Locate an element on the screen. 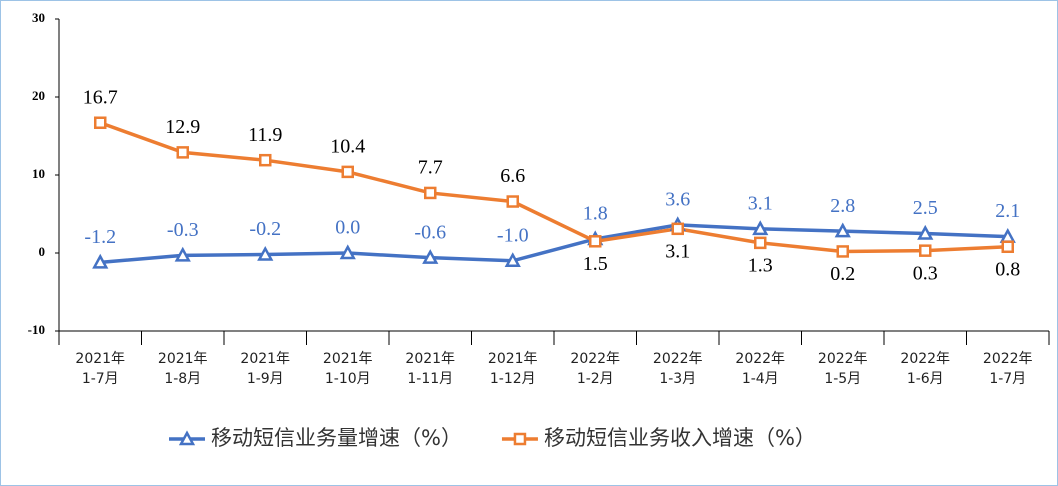  value-label: 3.6 is located at coordinates (677, 200).